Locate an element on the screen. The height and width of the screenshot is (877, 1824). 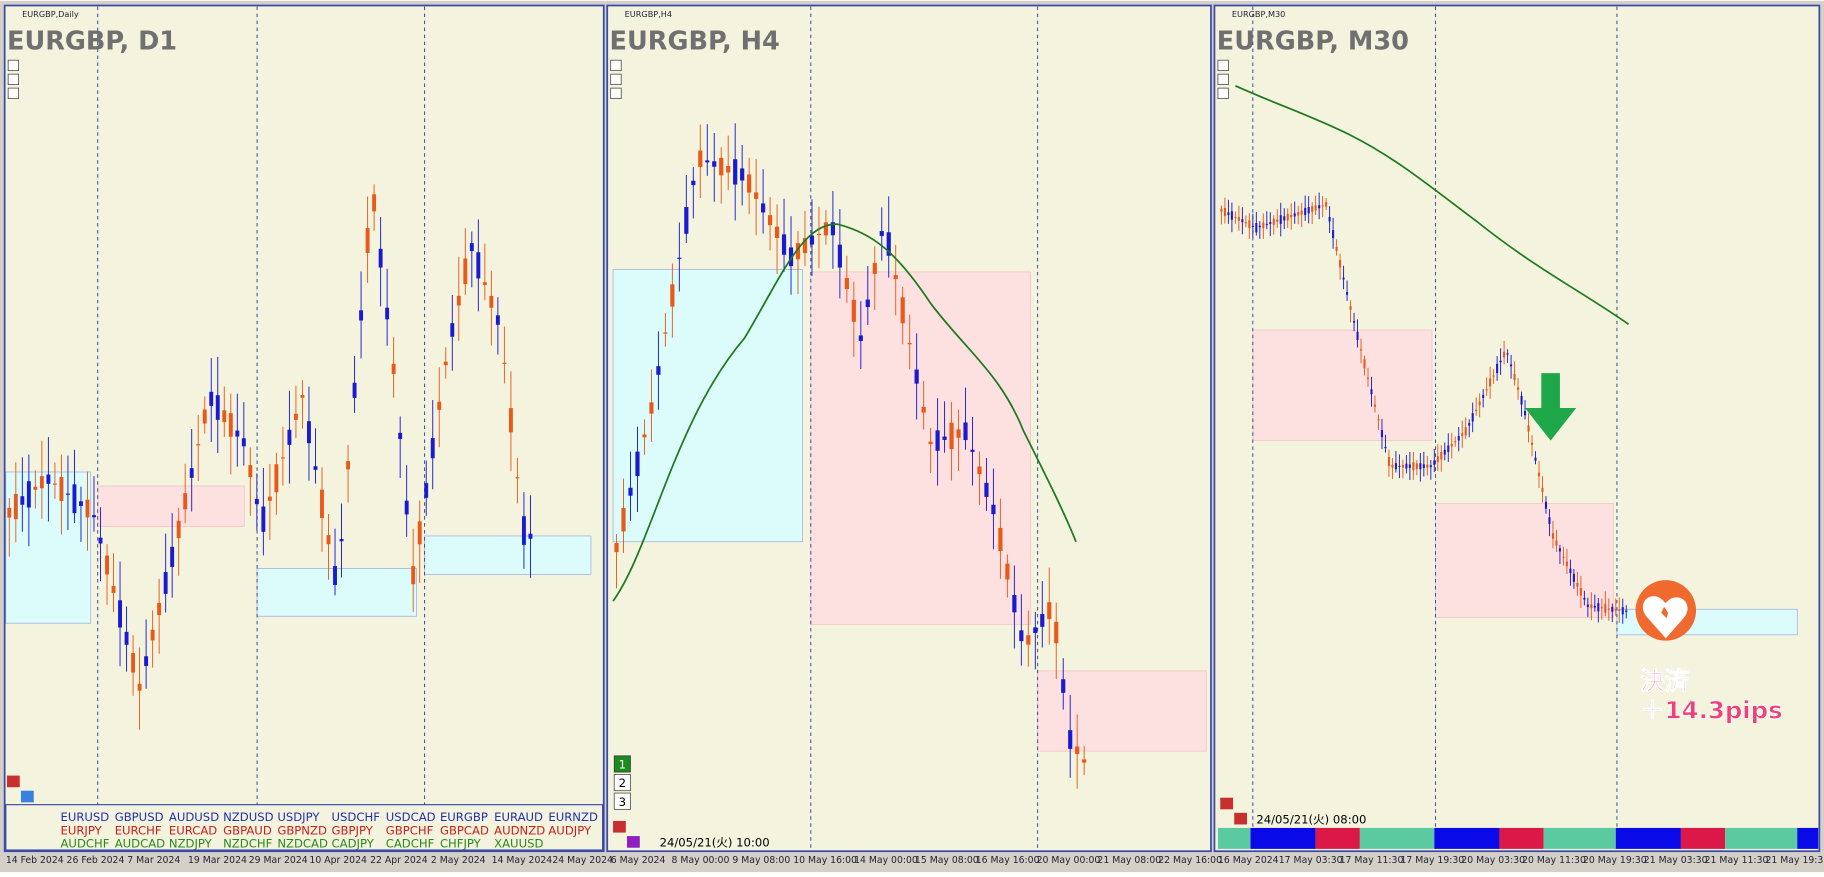
symbol-link: USDCHF is located at coordinates (356, 817).